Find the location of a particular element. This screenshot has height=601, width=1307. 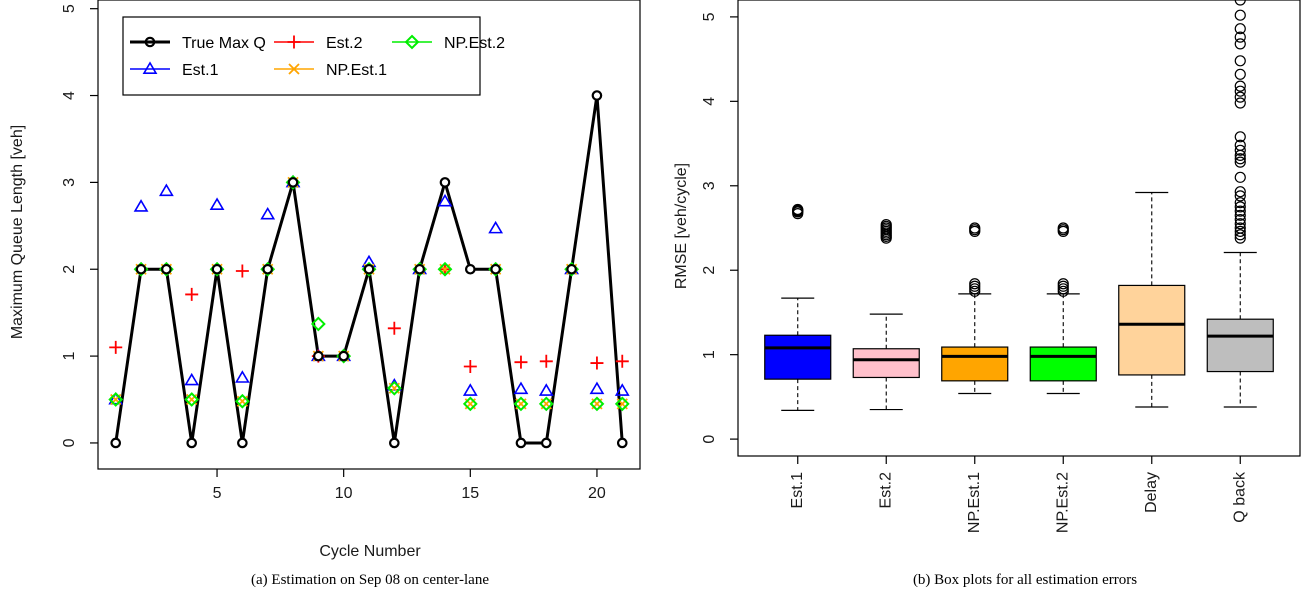

legend-true-max-q-marker is located at coordinates (150, 42).